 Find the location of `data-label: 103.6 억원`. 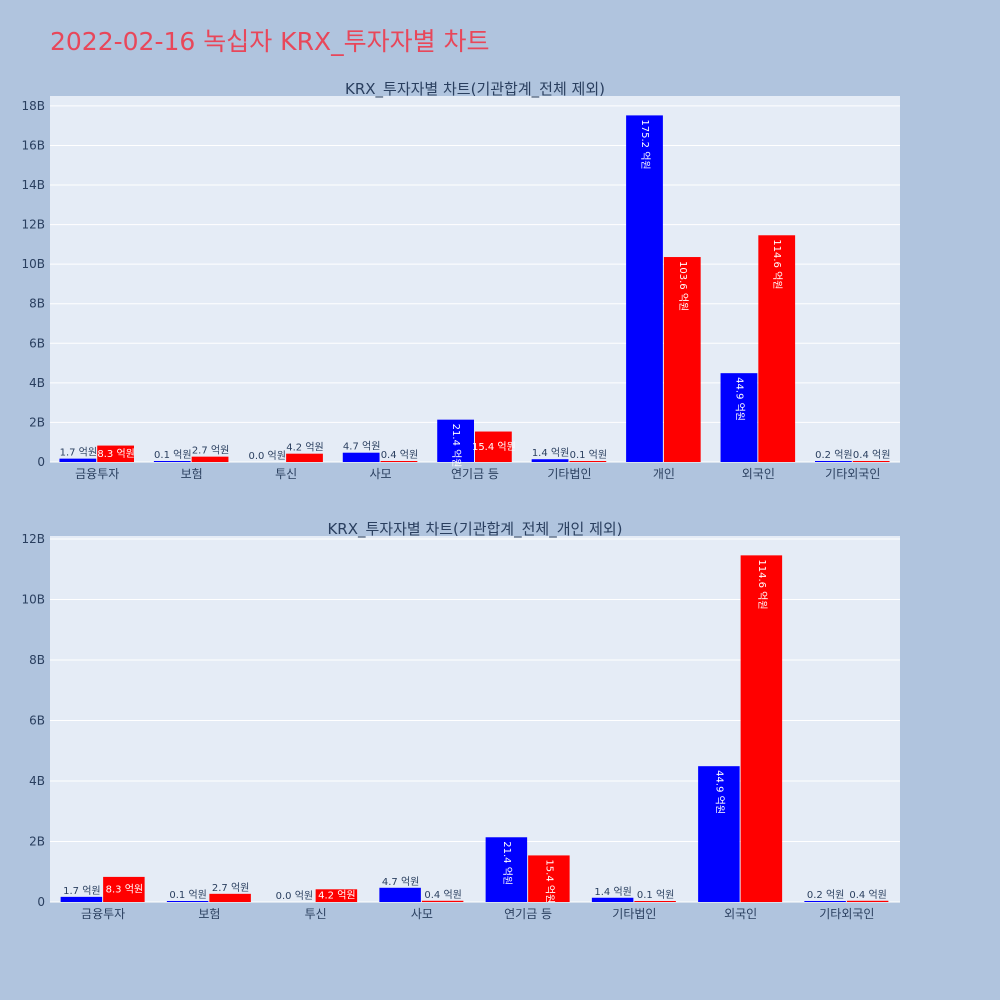

data-label: 103.6 억원 is located at coordinates (683, 286).